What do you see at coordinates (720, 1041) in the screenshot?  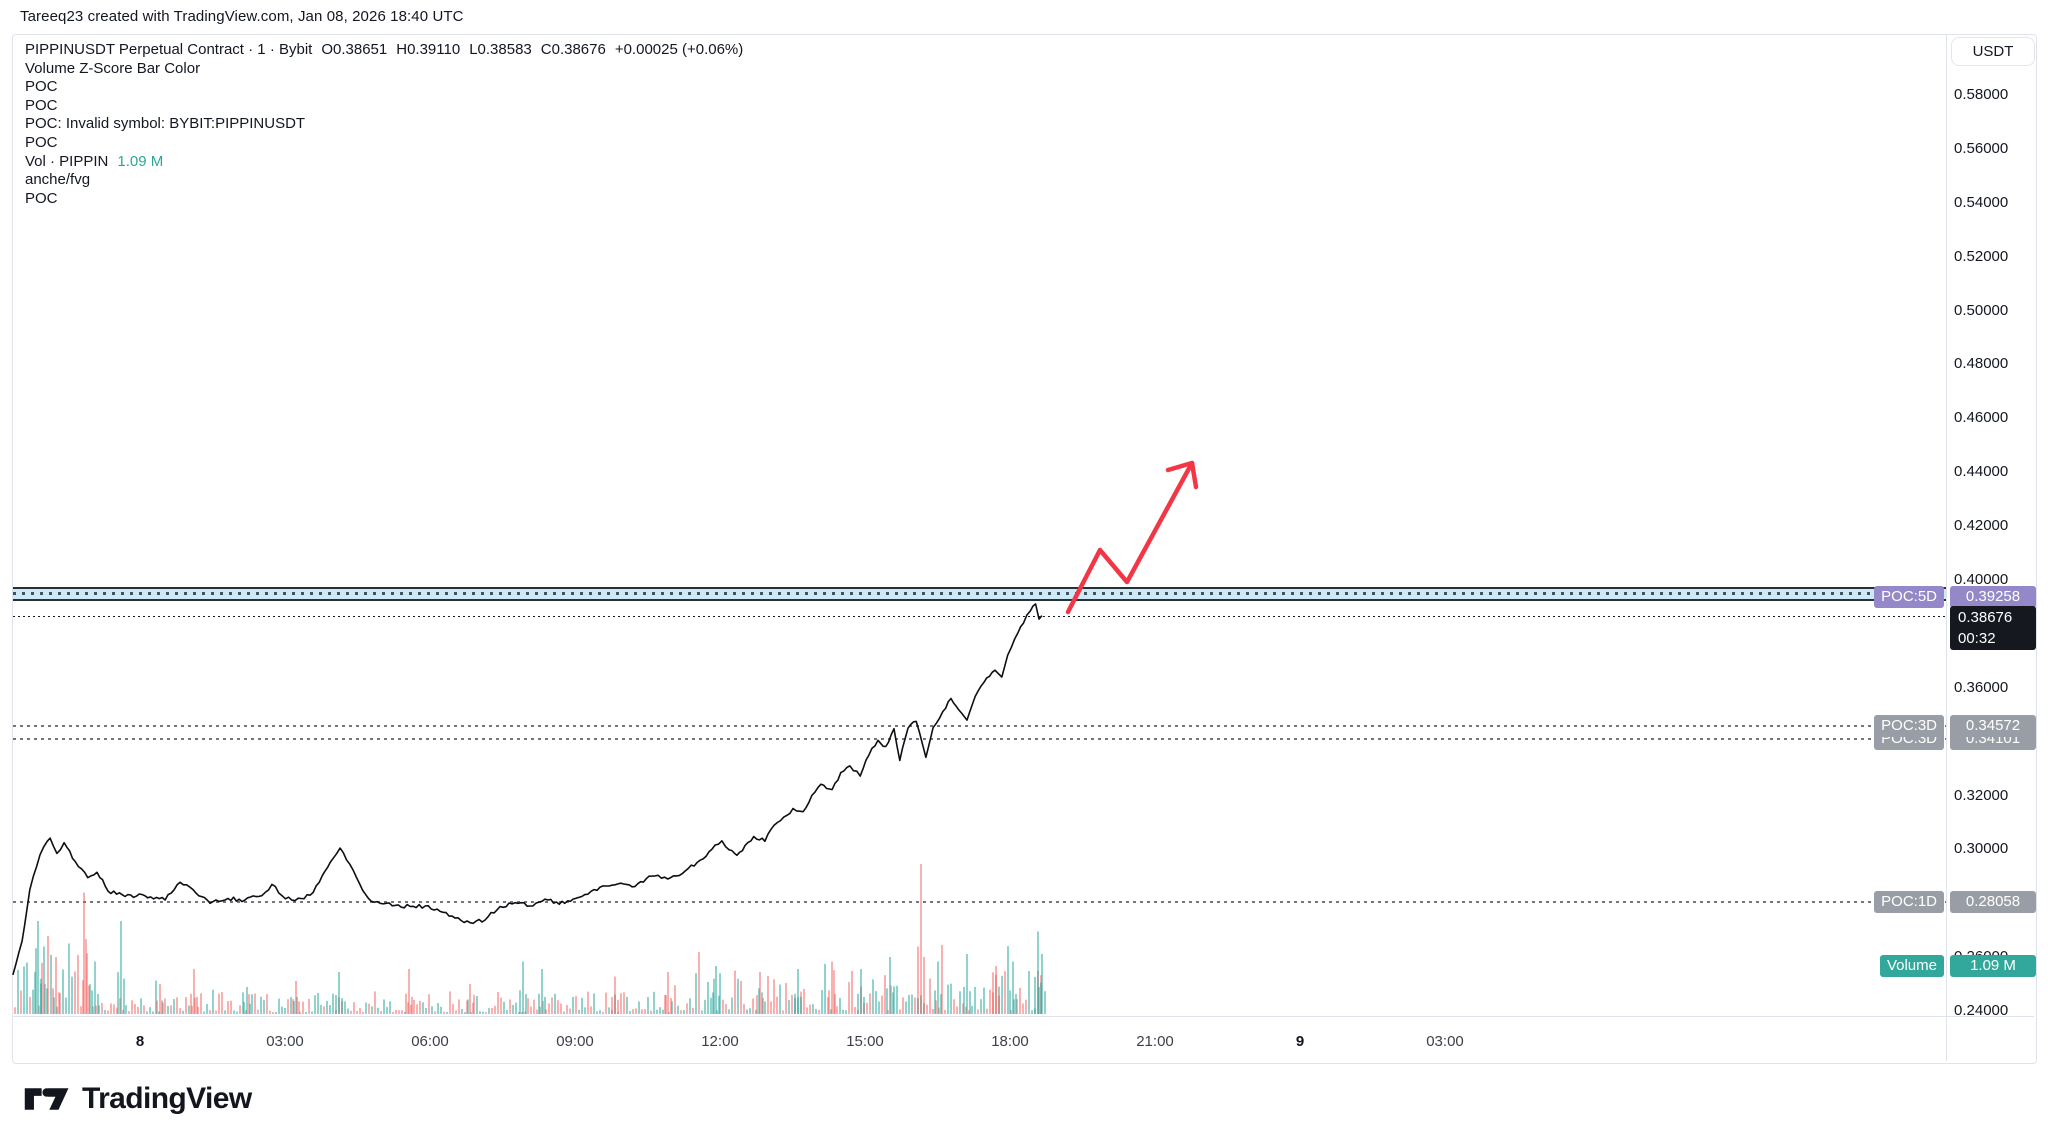 I see `time-tick-label: 12:00` at bounding box center [720, 1041].